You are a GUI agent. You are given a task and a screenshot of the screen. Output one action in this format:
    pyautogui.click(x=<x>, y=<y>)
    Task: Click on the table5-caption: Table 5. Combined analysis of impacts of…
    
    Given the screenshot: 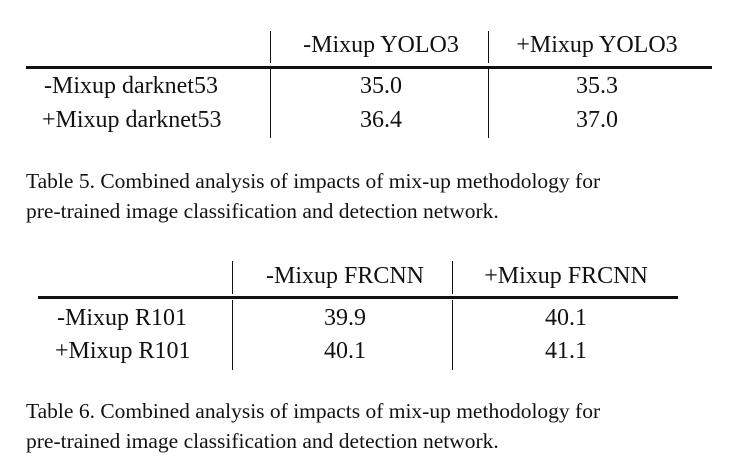 What is the action you would take?
    pyautogui.click(x=384, y=196)
    